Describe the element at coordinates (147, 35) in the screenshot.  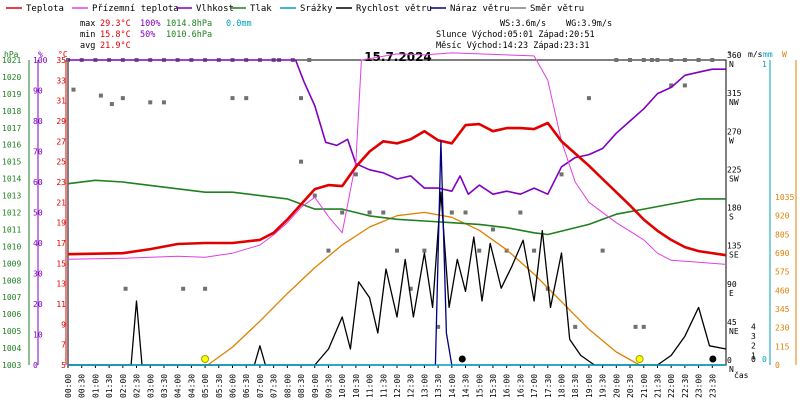
I see `stats-text-7: 50%` at that location.